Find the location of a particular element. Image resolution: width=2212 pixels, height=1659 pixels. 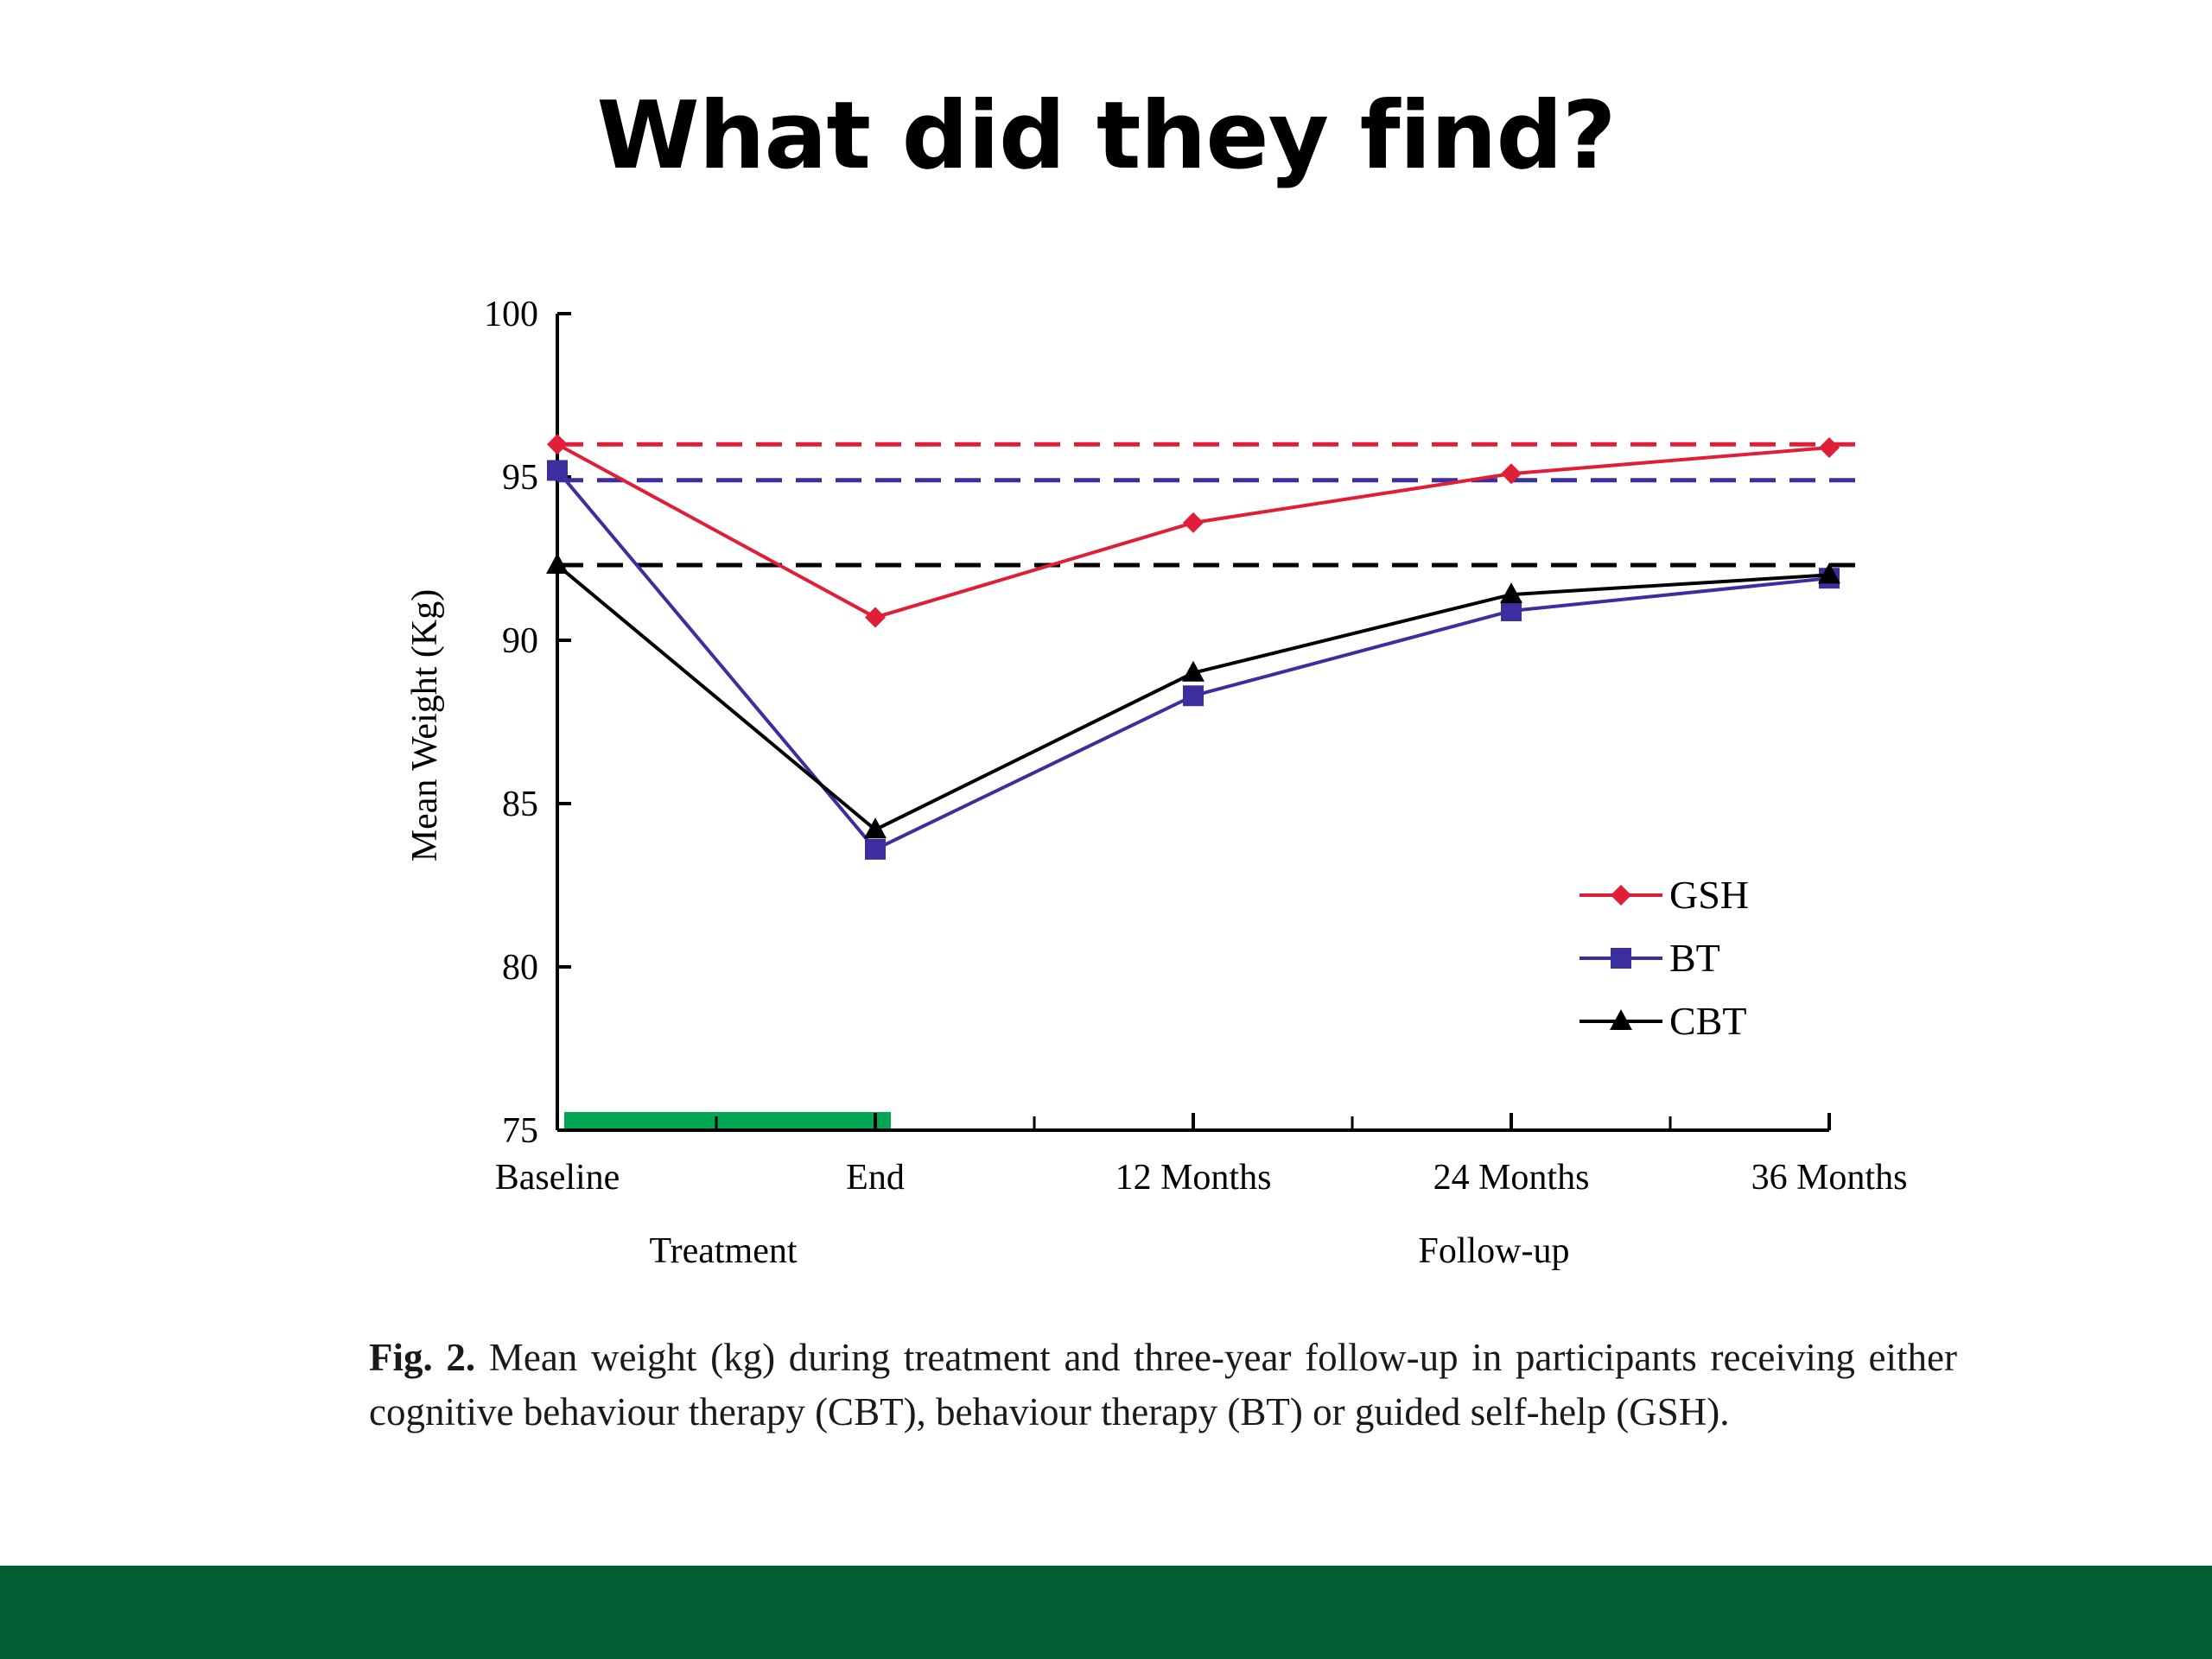

y-tick-label: 100 is located at coordinates (511, 314).